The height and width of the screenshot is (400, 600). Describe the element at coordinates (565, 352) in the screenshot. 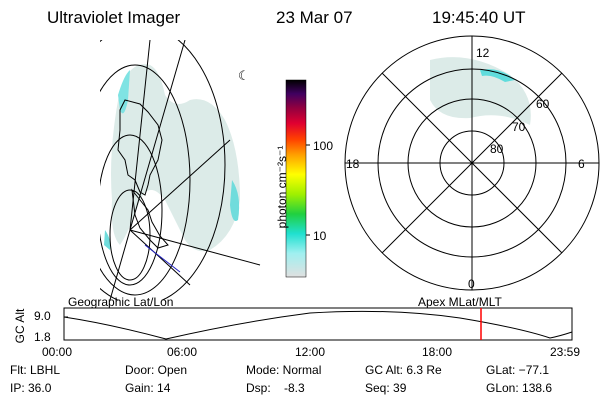

I see `altitude-xtick-label: 23:59` at that location.